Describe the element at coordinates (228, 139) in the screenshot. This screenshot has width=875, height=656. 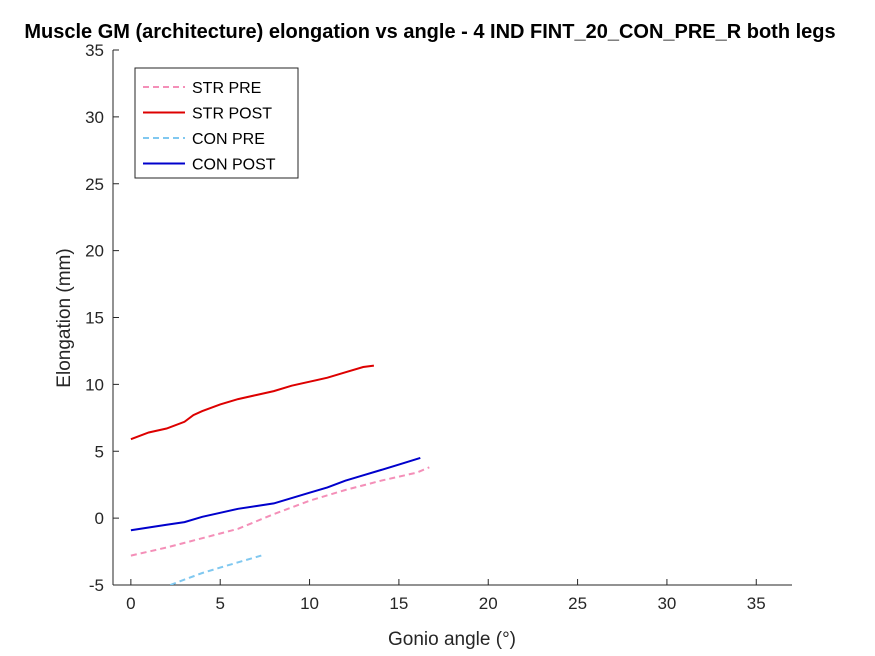
I see `legend-label: CON PRE` at that location.